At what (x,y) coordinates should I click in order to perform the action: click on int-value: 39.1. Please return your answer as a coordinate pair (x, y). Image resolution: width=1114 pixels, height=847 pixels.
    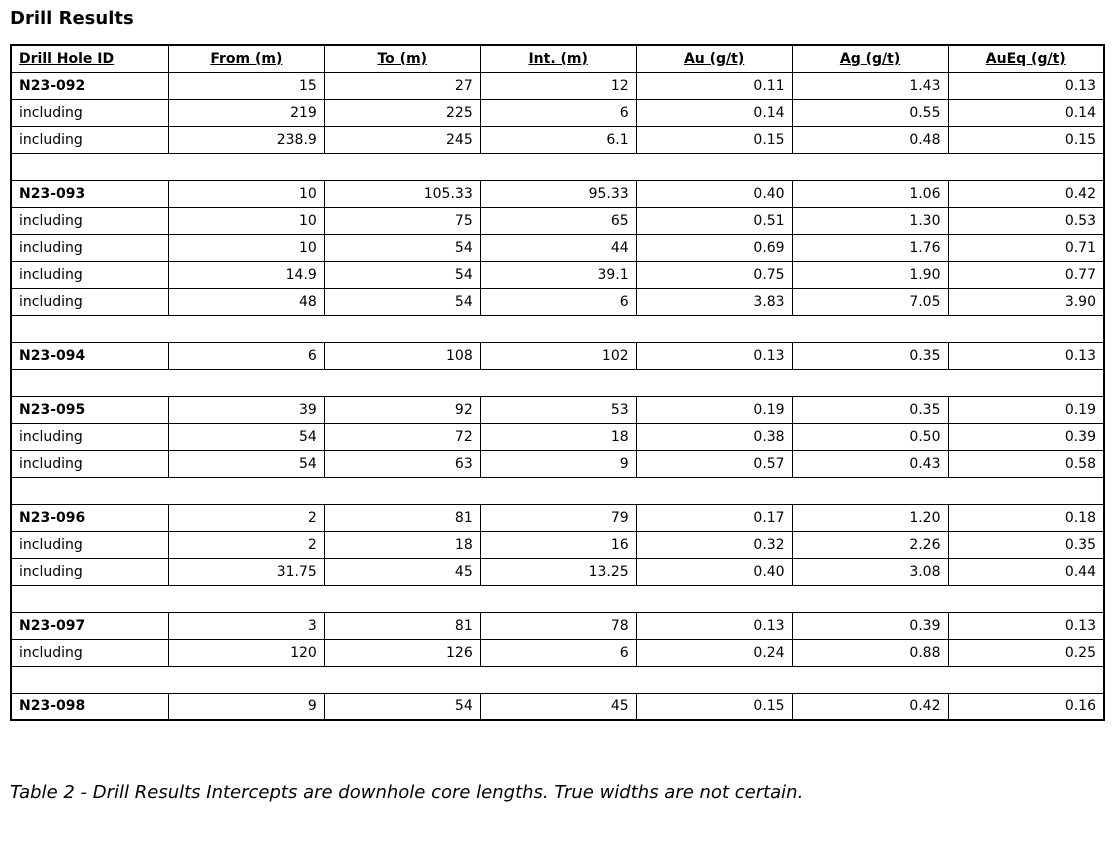
    Looking at the image, I should click on (558, 274).